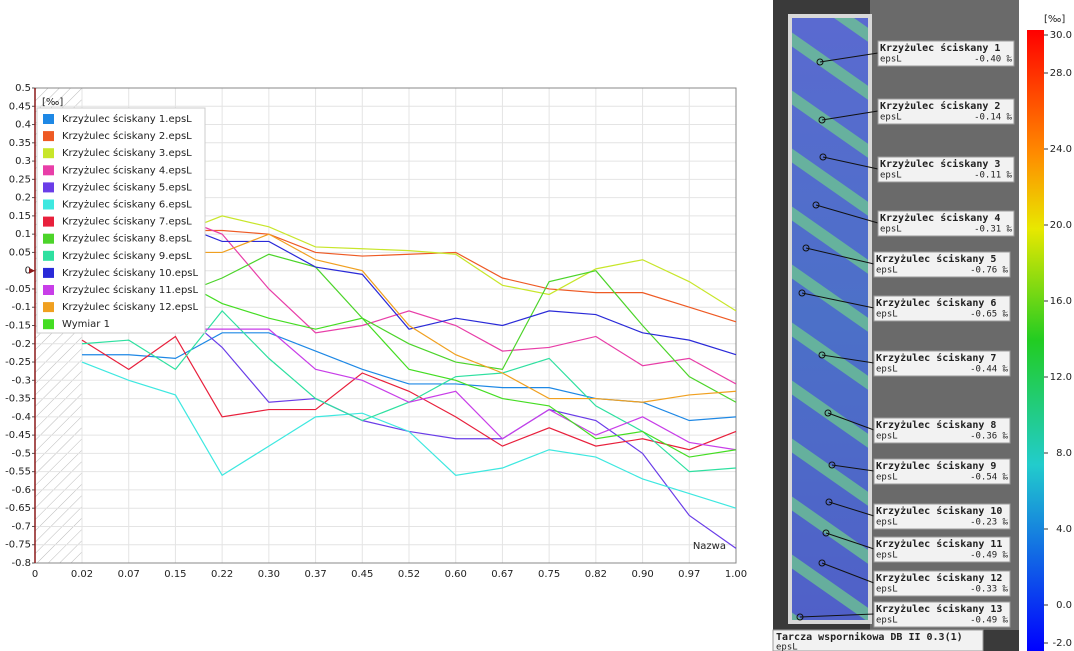 The width and height of the screenshot is (1074, 651). I want to click on label-title: Krzyżulec ściskany 3, so click(940, 164).